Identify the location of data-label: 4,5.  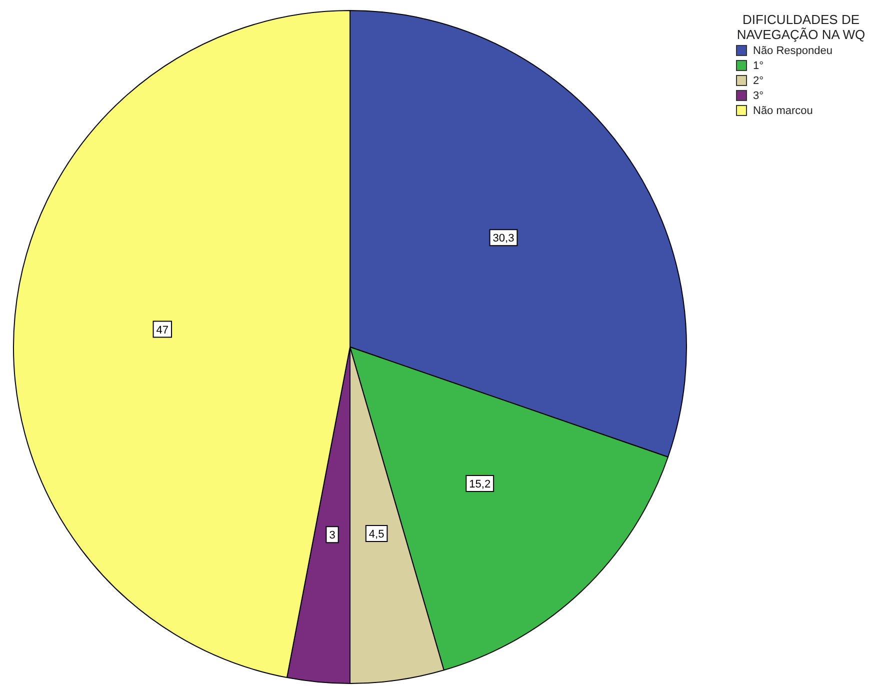
(376, 534).